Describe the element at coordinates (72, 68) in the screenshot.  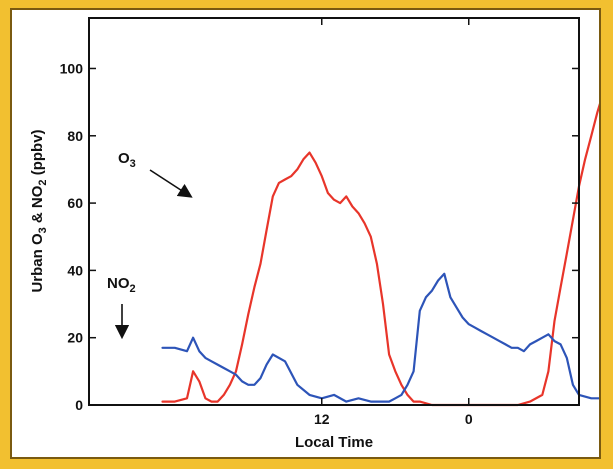
I see `y-tick-label: 100` at that location.